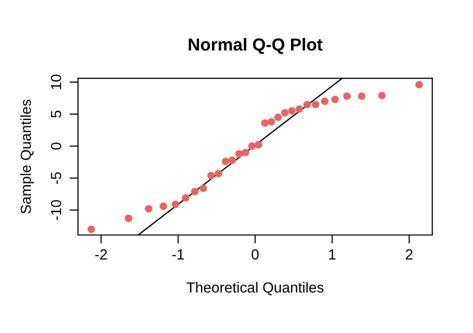 Image resolution: width=473 pixels, height=333 pixels. I want to click on y-tick-label: -5, so click(56, 178).